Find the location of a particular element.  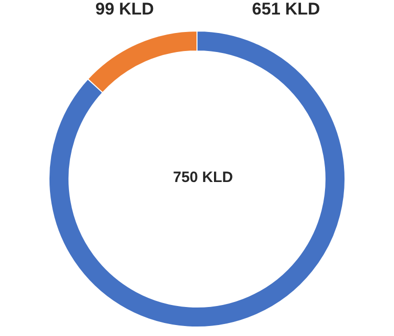

text: 750 KLD is located at coordinates (203, 177).